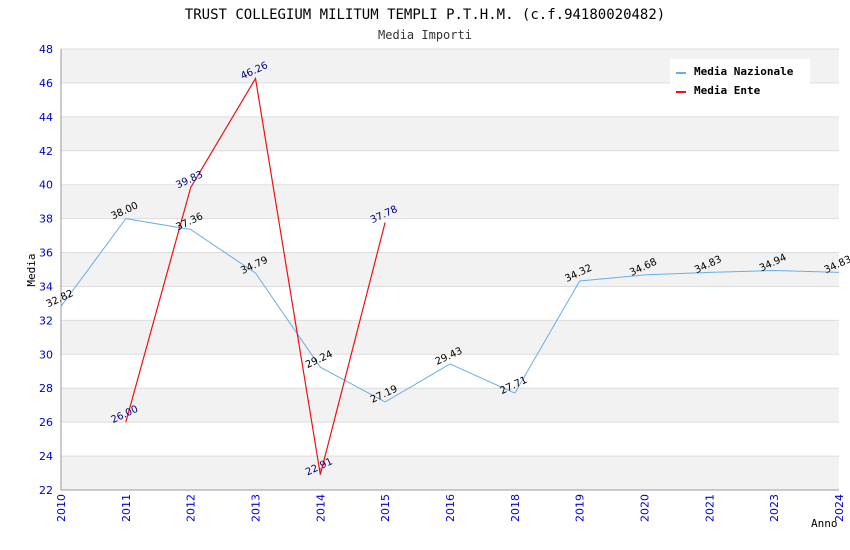 The image size is (850, 550). Describe the element at coordinates (425, 35) in the screenshot. I see `chart-subtitle: Media Importi` at that location.